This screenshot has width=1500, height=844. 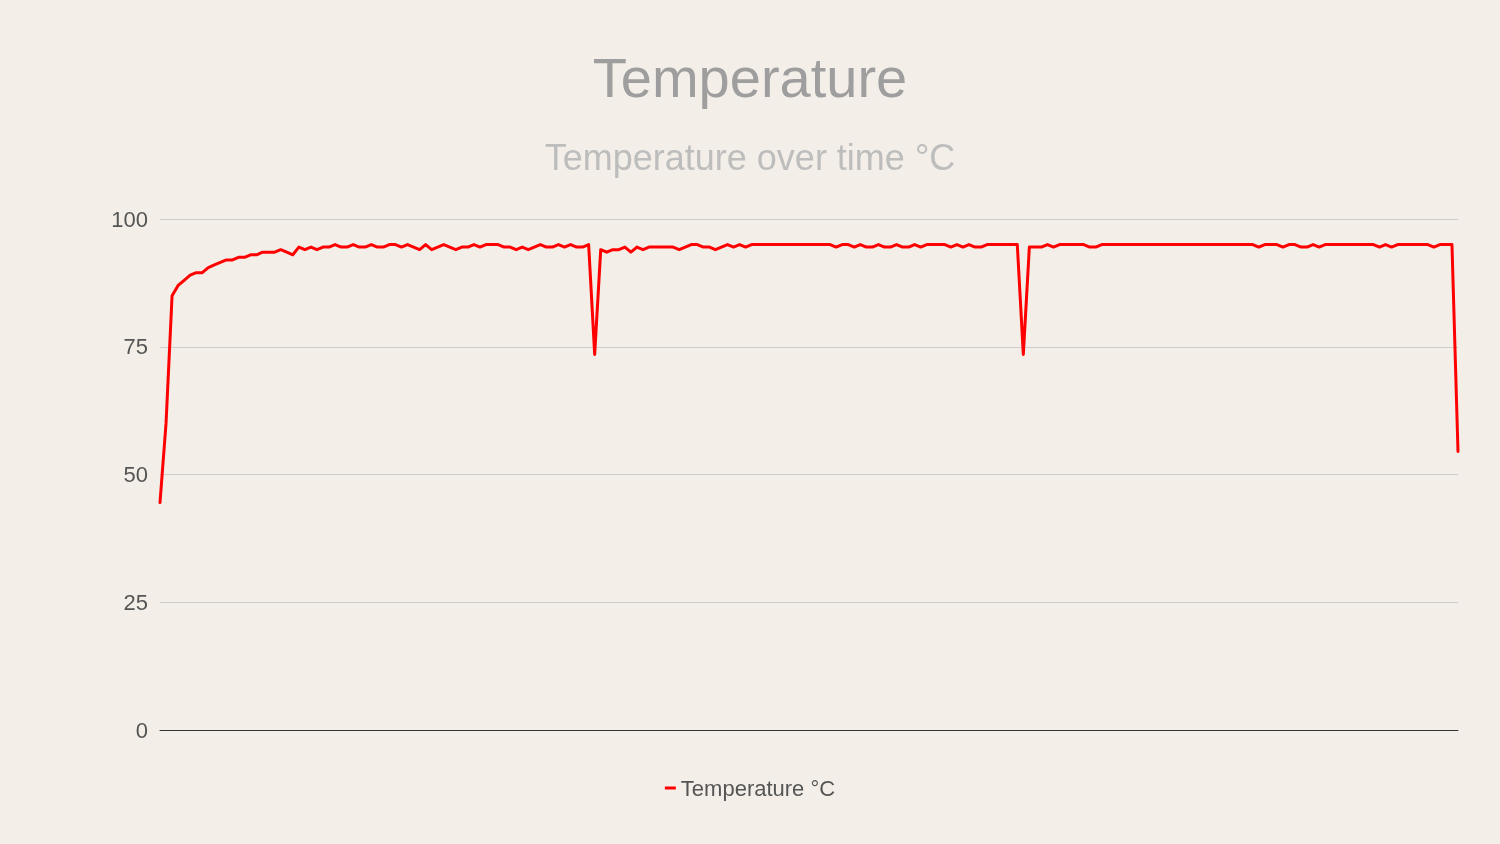 What do you see at coordinates (135, 474) in the screenshot?
I see `y-tick-label: 50` at bounding box center [135, 474].